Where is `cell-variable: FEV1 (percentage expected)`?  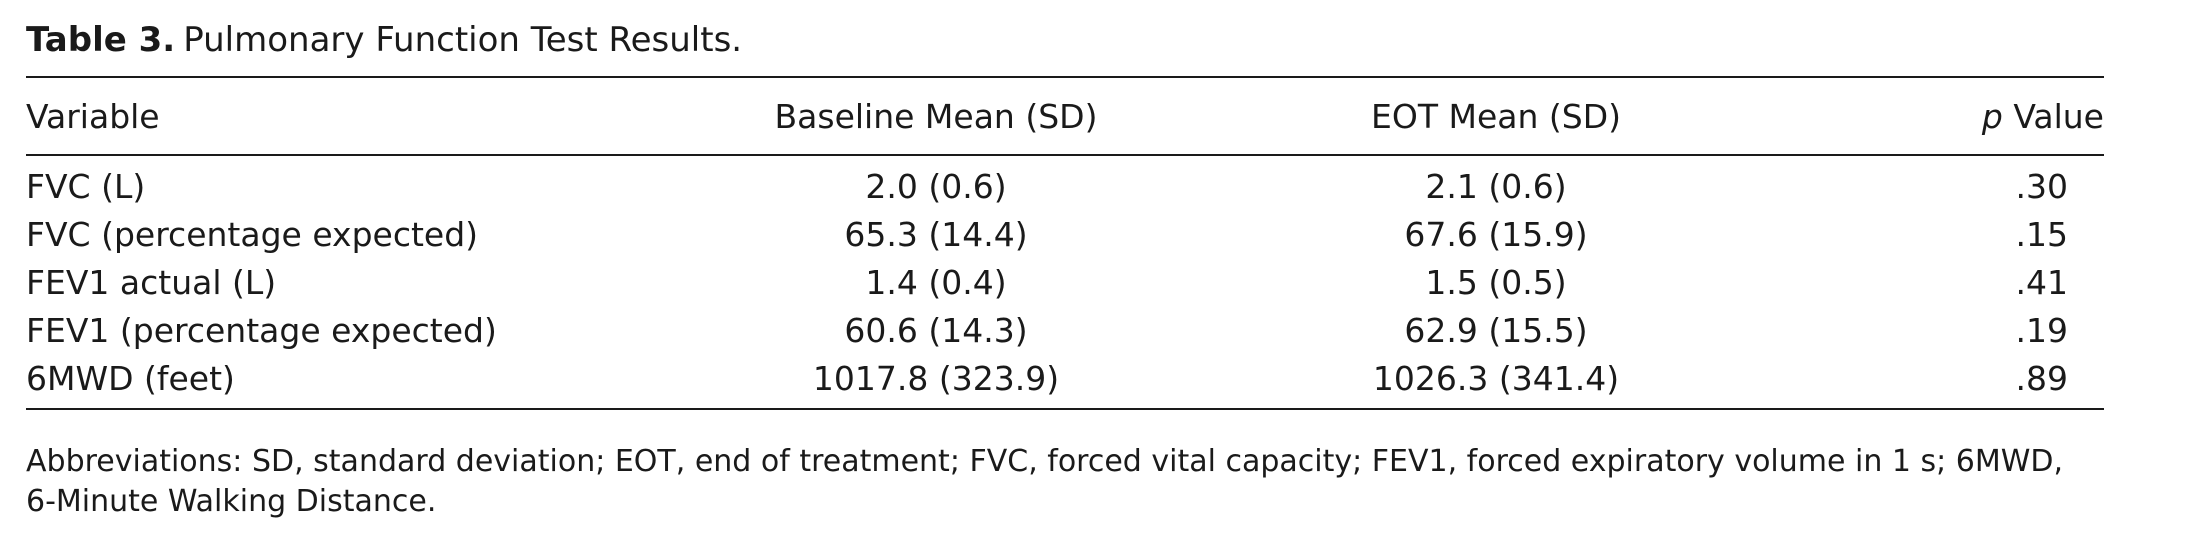
cell-variable: FEV1 (percentage expected) is located at coordinates (261, 330).